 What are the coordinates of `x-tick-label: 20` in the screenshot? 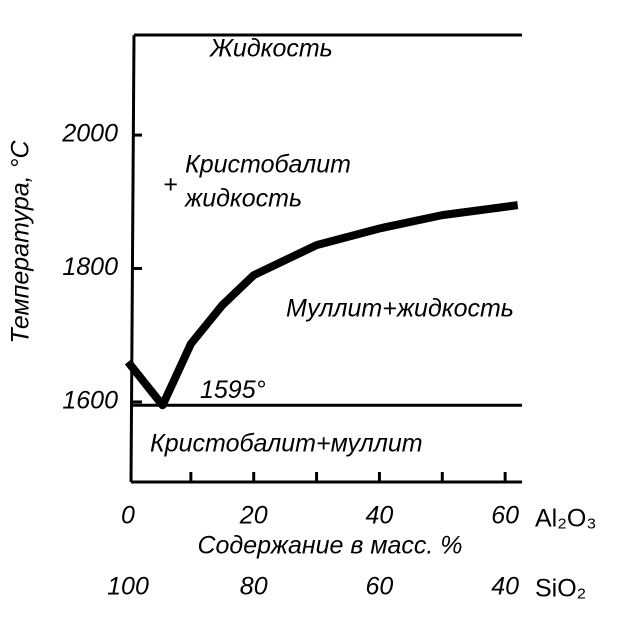 It's located at (253, 516).